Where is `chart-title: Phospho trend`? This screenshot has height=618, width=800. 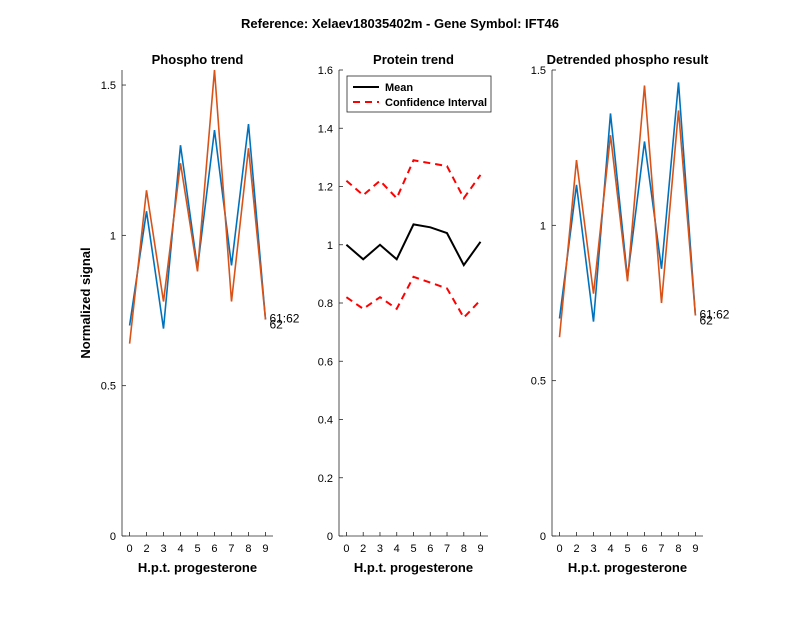
chart-title: Phospho trend is located at coordinates (198, 59).